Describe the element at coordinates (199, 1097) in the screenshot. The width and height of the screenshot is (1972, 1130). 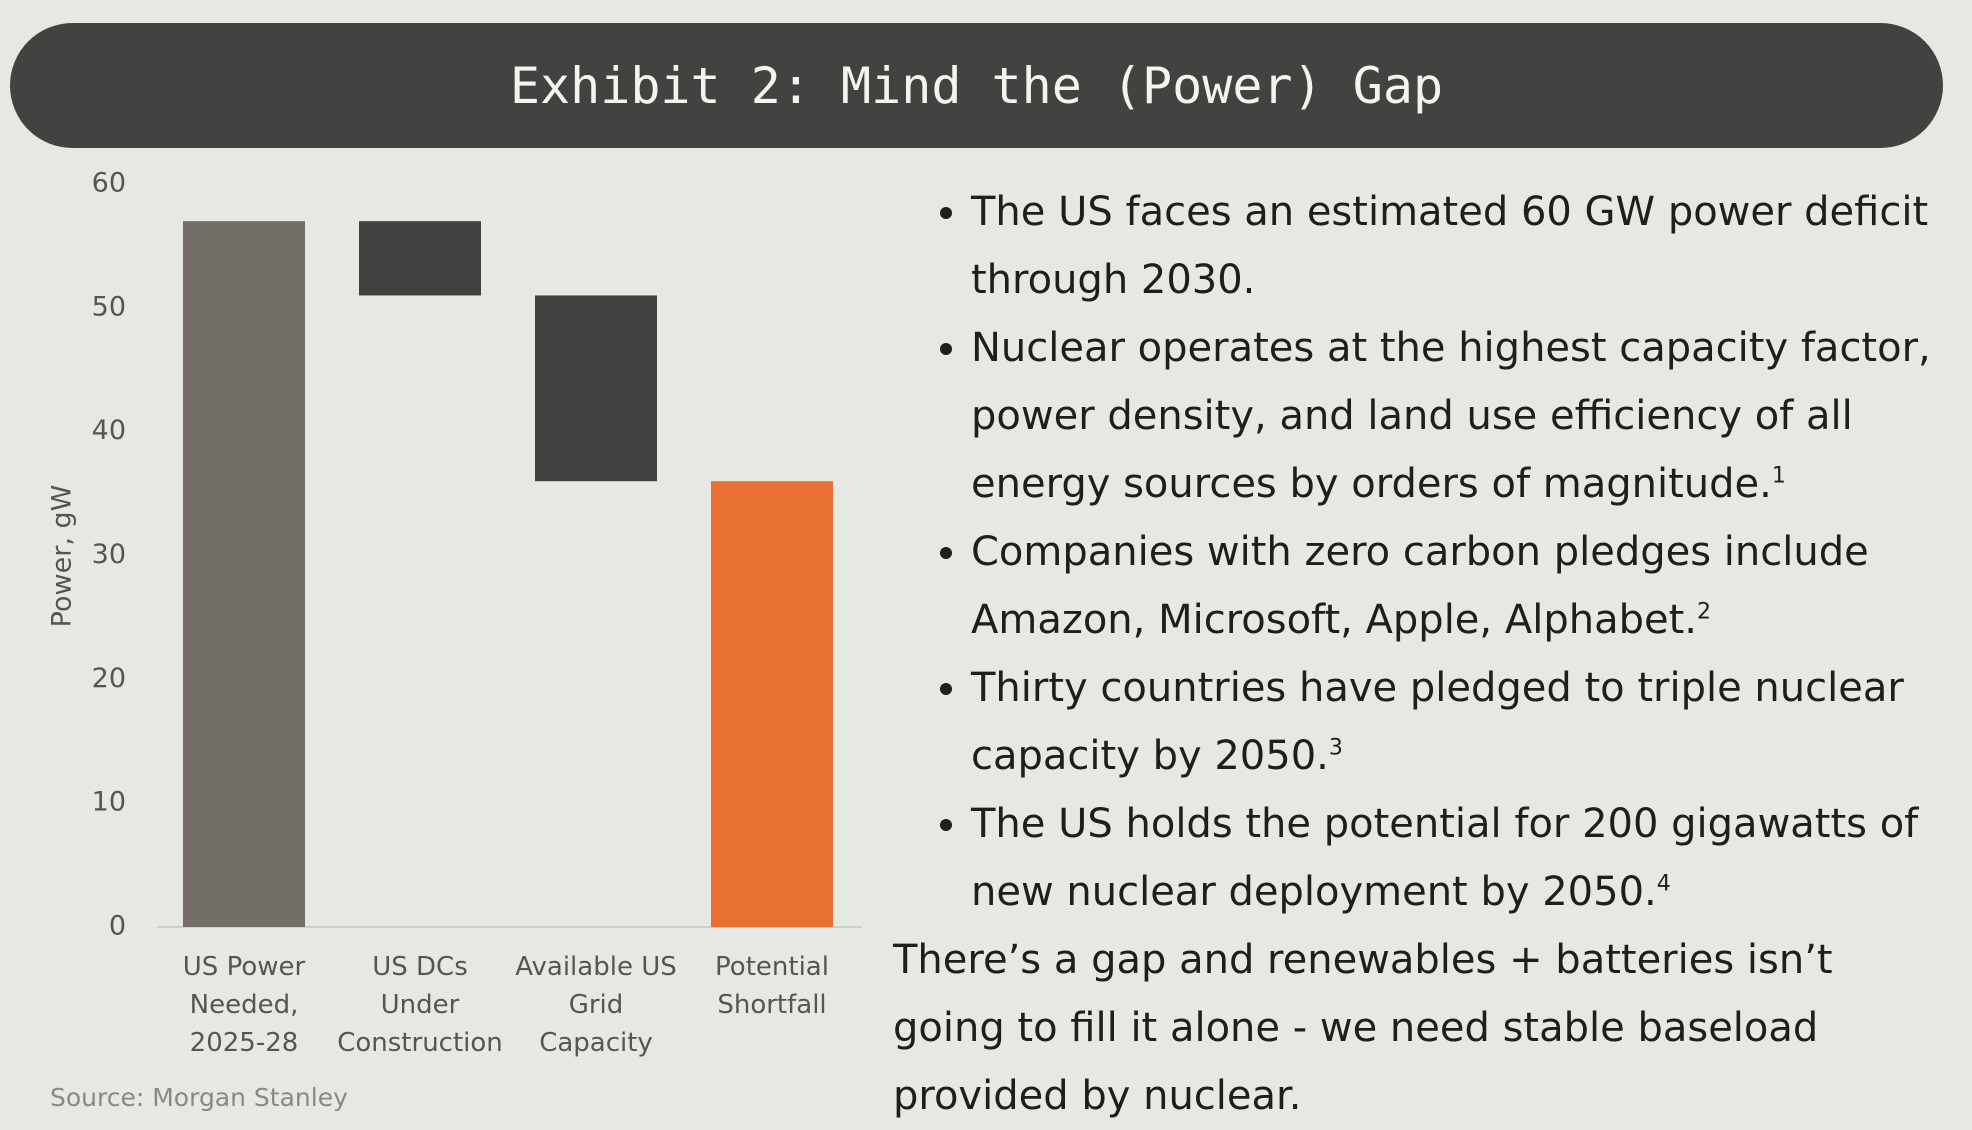
I see `source: Source: Morgan Stanley` at that location.